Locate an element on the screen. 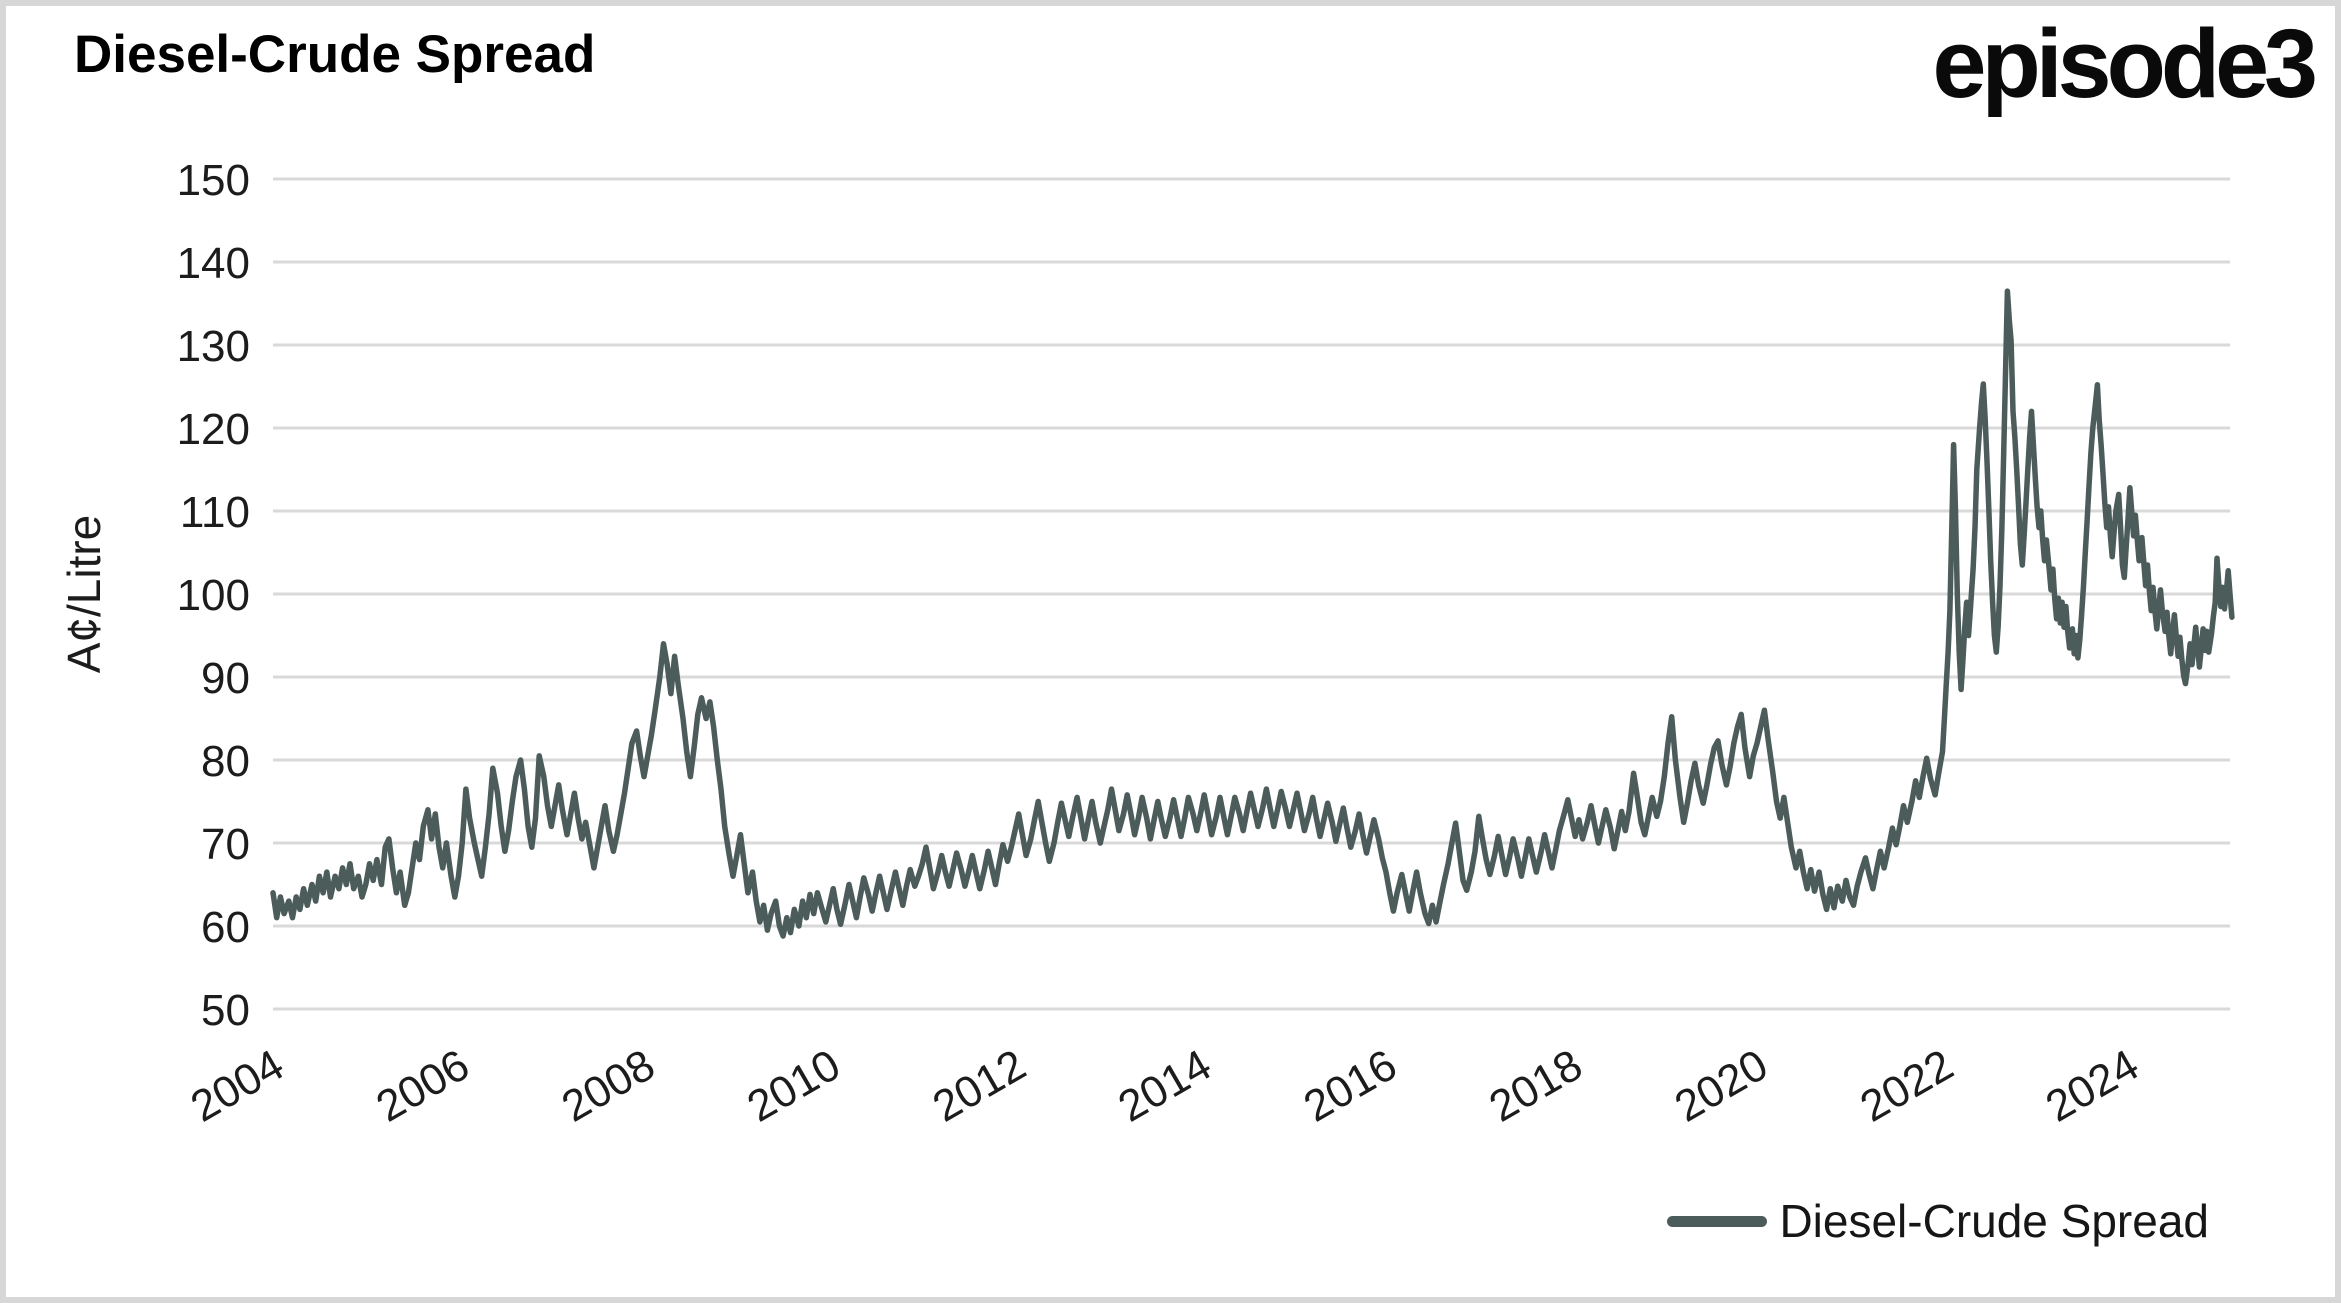 The width and height of the screenshot is (2341, 1303). legend-label: Diesel-Crude Spread is located at coordinates (1994, 1221).